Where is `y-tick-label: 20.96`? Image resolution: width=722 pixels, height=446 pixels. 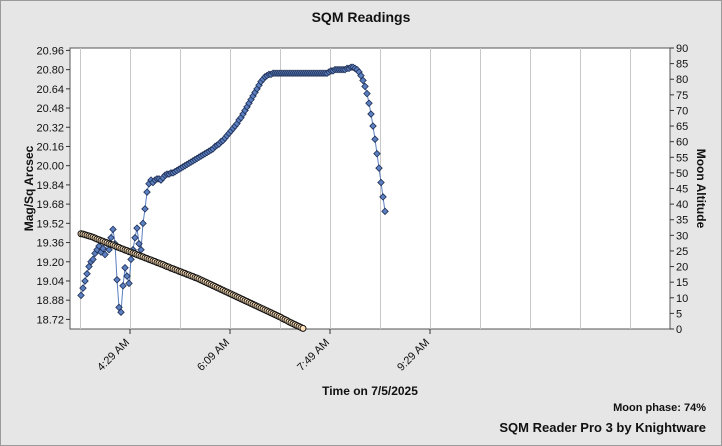
y-tick-label: 20.96 is located at coordinates (50, 51).